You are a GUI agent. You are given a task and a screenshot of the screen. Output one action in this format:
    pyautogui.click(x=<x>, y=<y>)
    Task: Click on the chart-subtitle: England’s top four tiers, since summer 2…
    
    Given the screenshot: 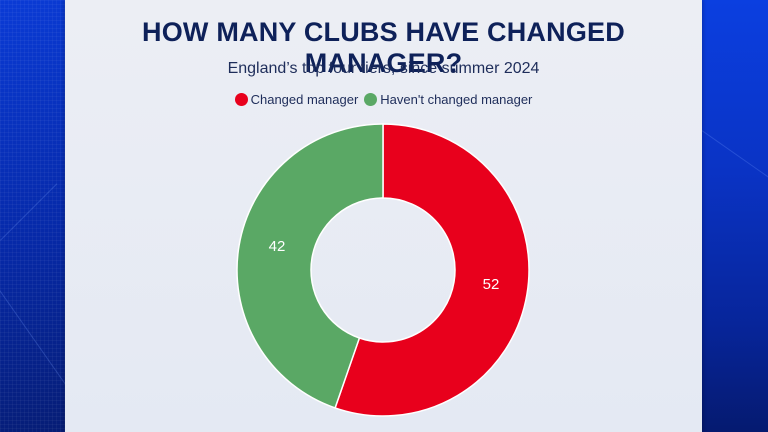 What is the action you would take?
    pyautogui.click(x=383, y=68)
    